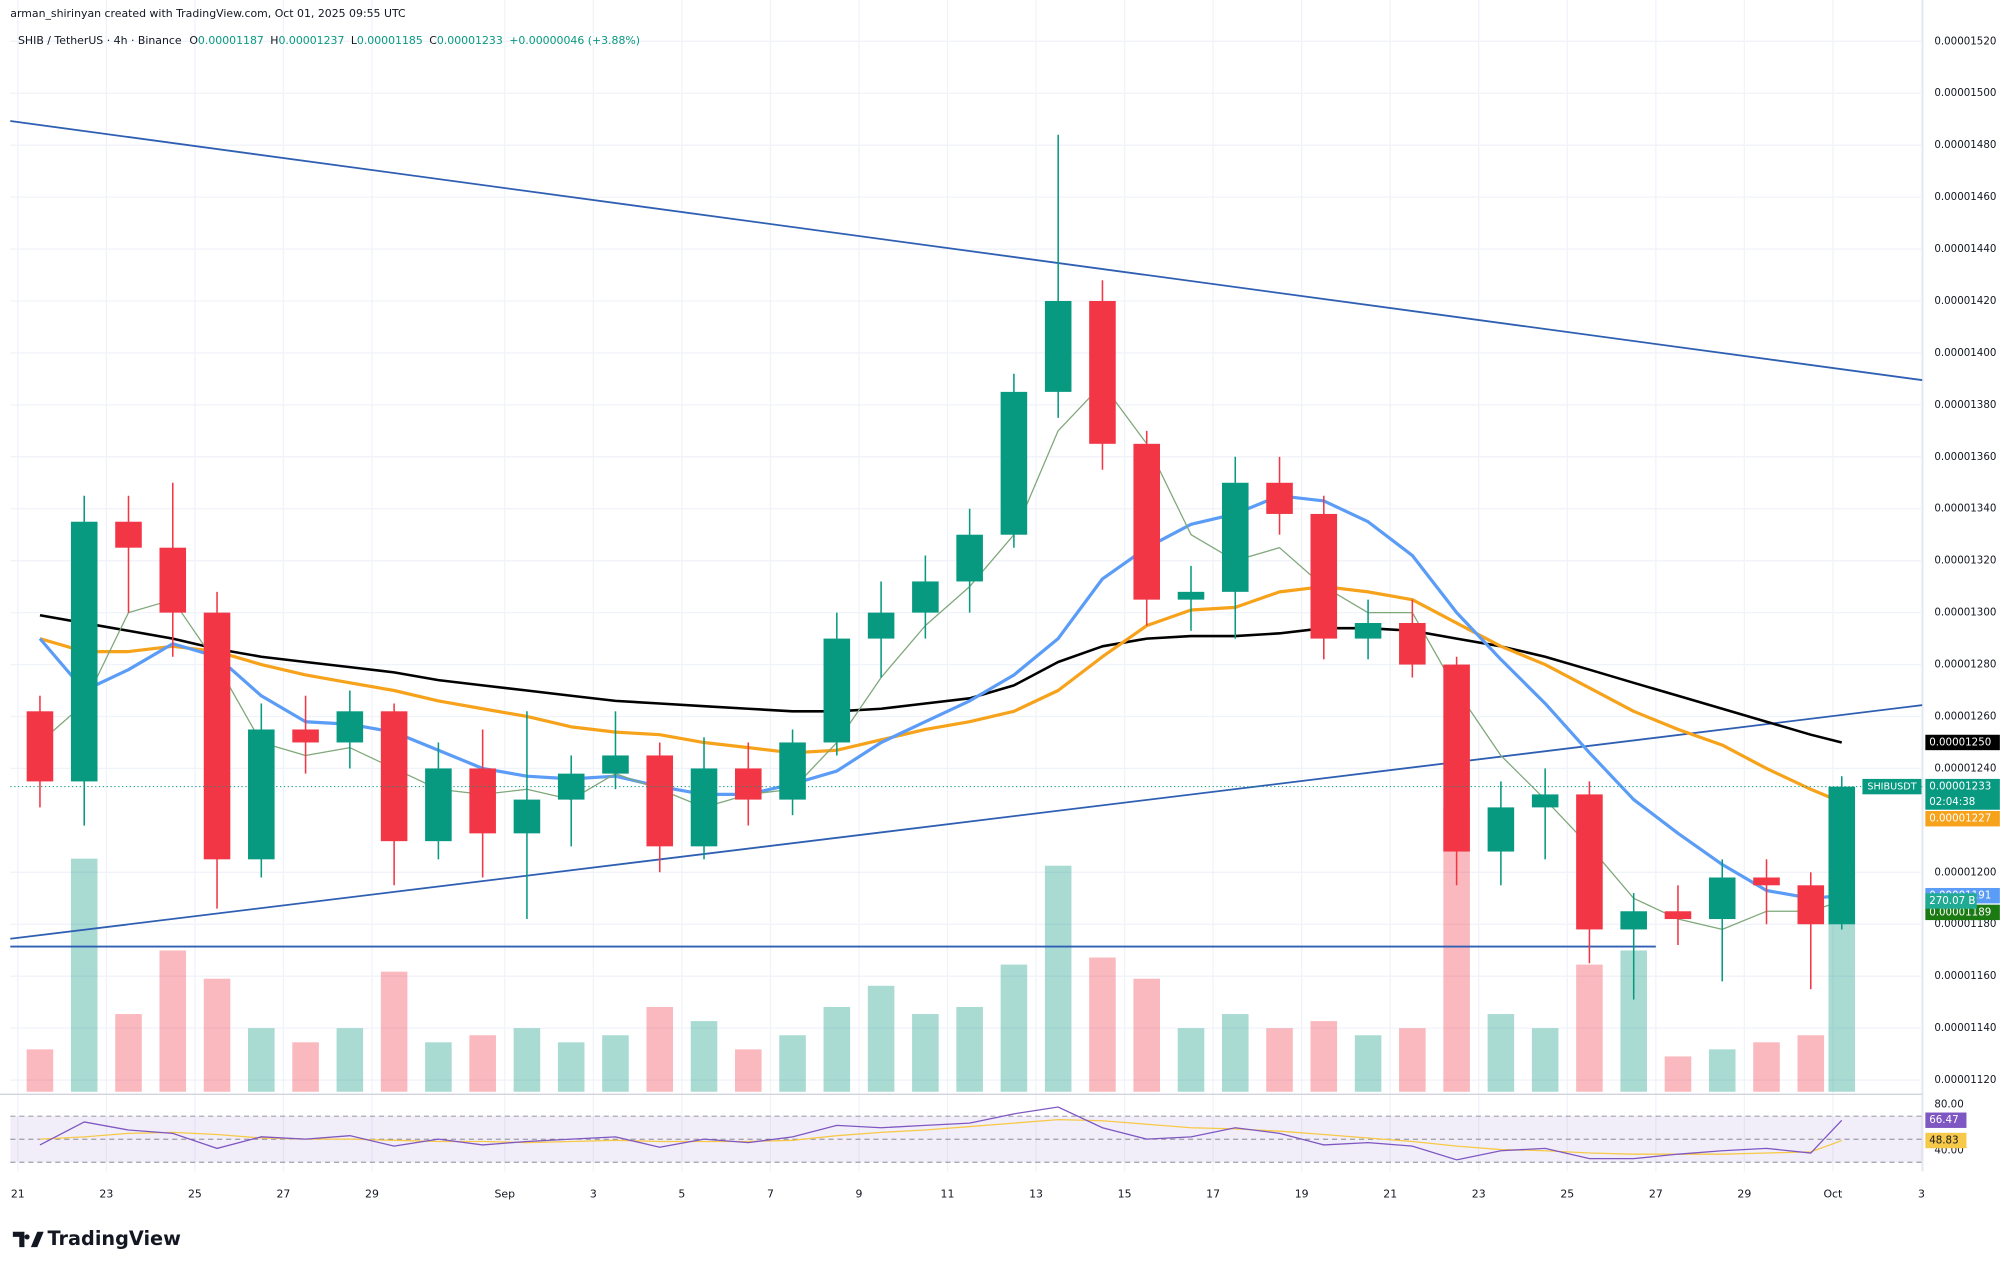 Image resolution: width=2014 pixels, height=1269 pixels. What do you see at coordinates (390, 40) in the screenshot?
I see `ohlc-value: 0.00001185` at bounding box center [390, 40].